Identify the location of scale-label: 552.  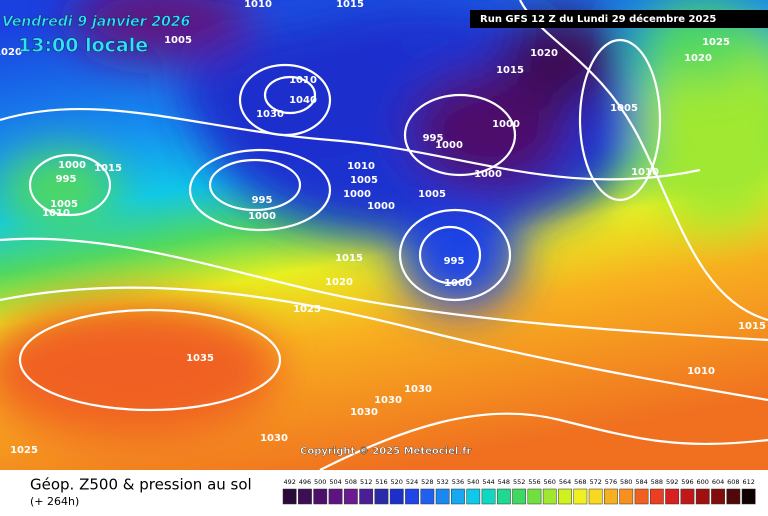
(519, 482).